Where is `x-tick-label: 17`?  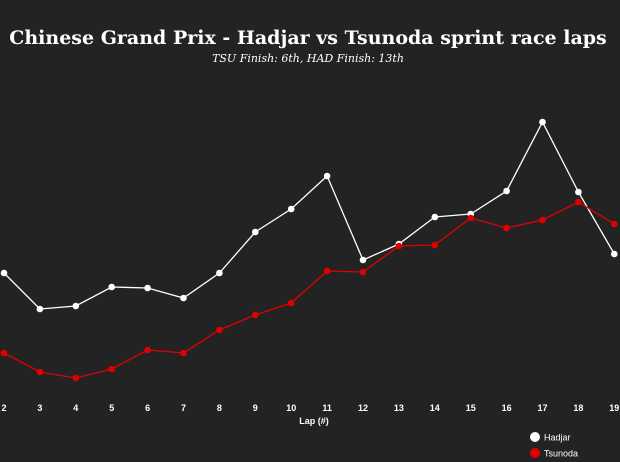 x-tick-label: 17 is located at coordinates (542, 408).